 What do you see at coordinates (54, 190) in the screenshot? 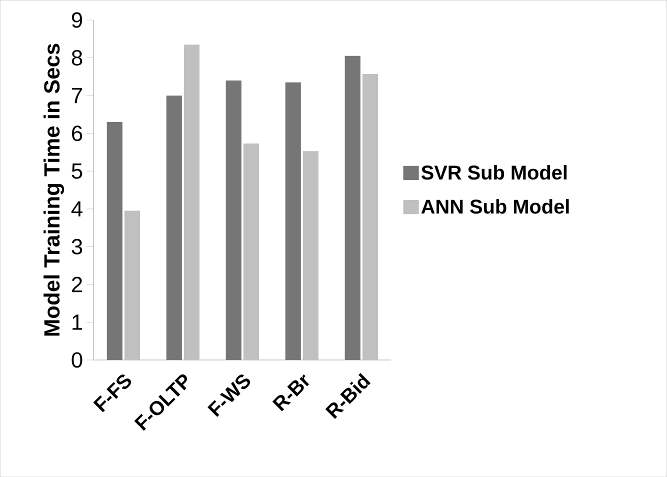
I see `y-axis-title: Model Training Time in Secs` at bounding box center [54, 190].